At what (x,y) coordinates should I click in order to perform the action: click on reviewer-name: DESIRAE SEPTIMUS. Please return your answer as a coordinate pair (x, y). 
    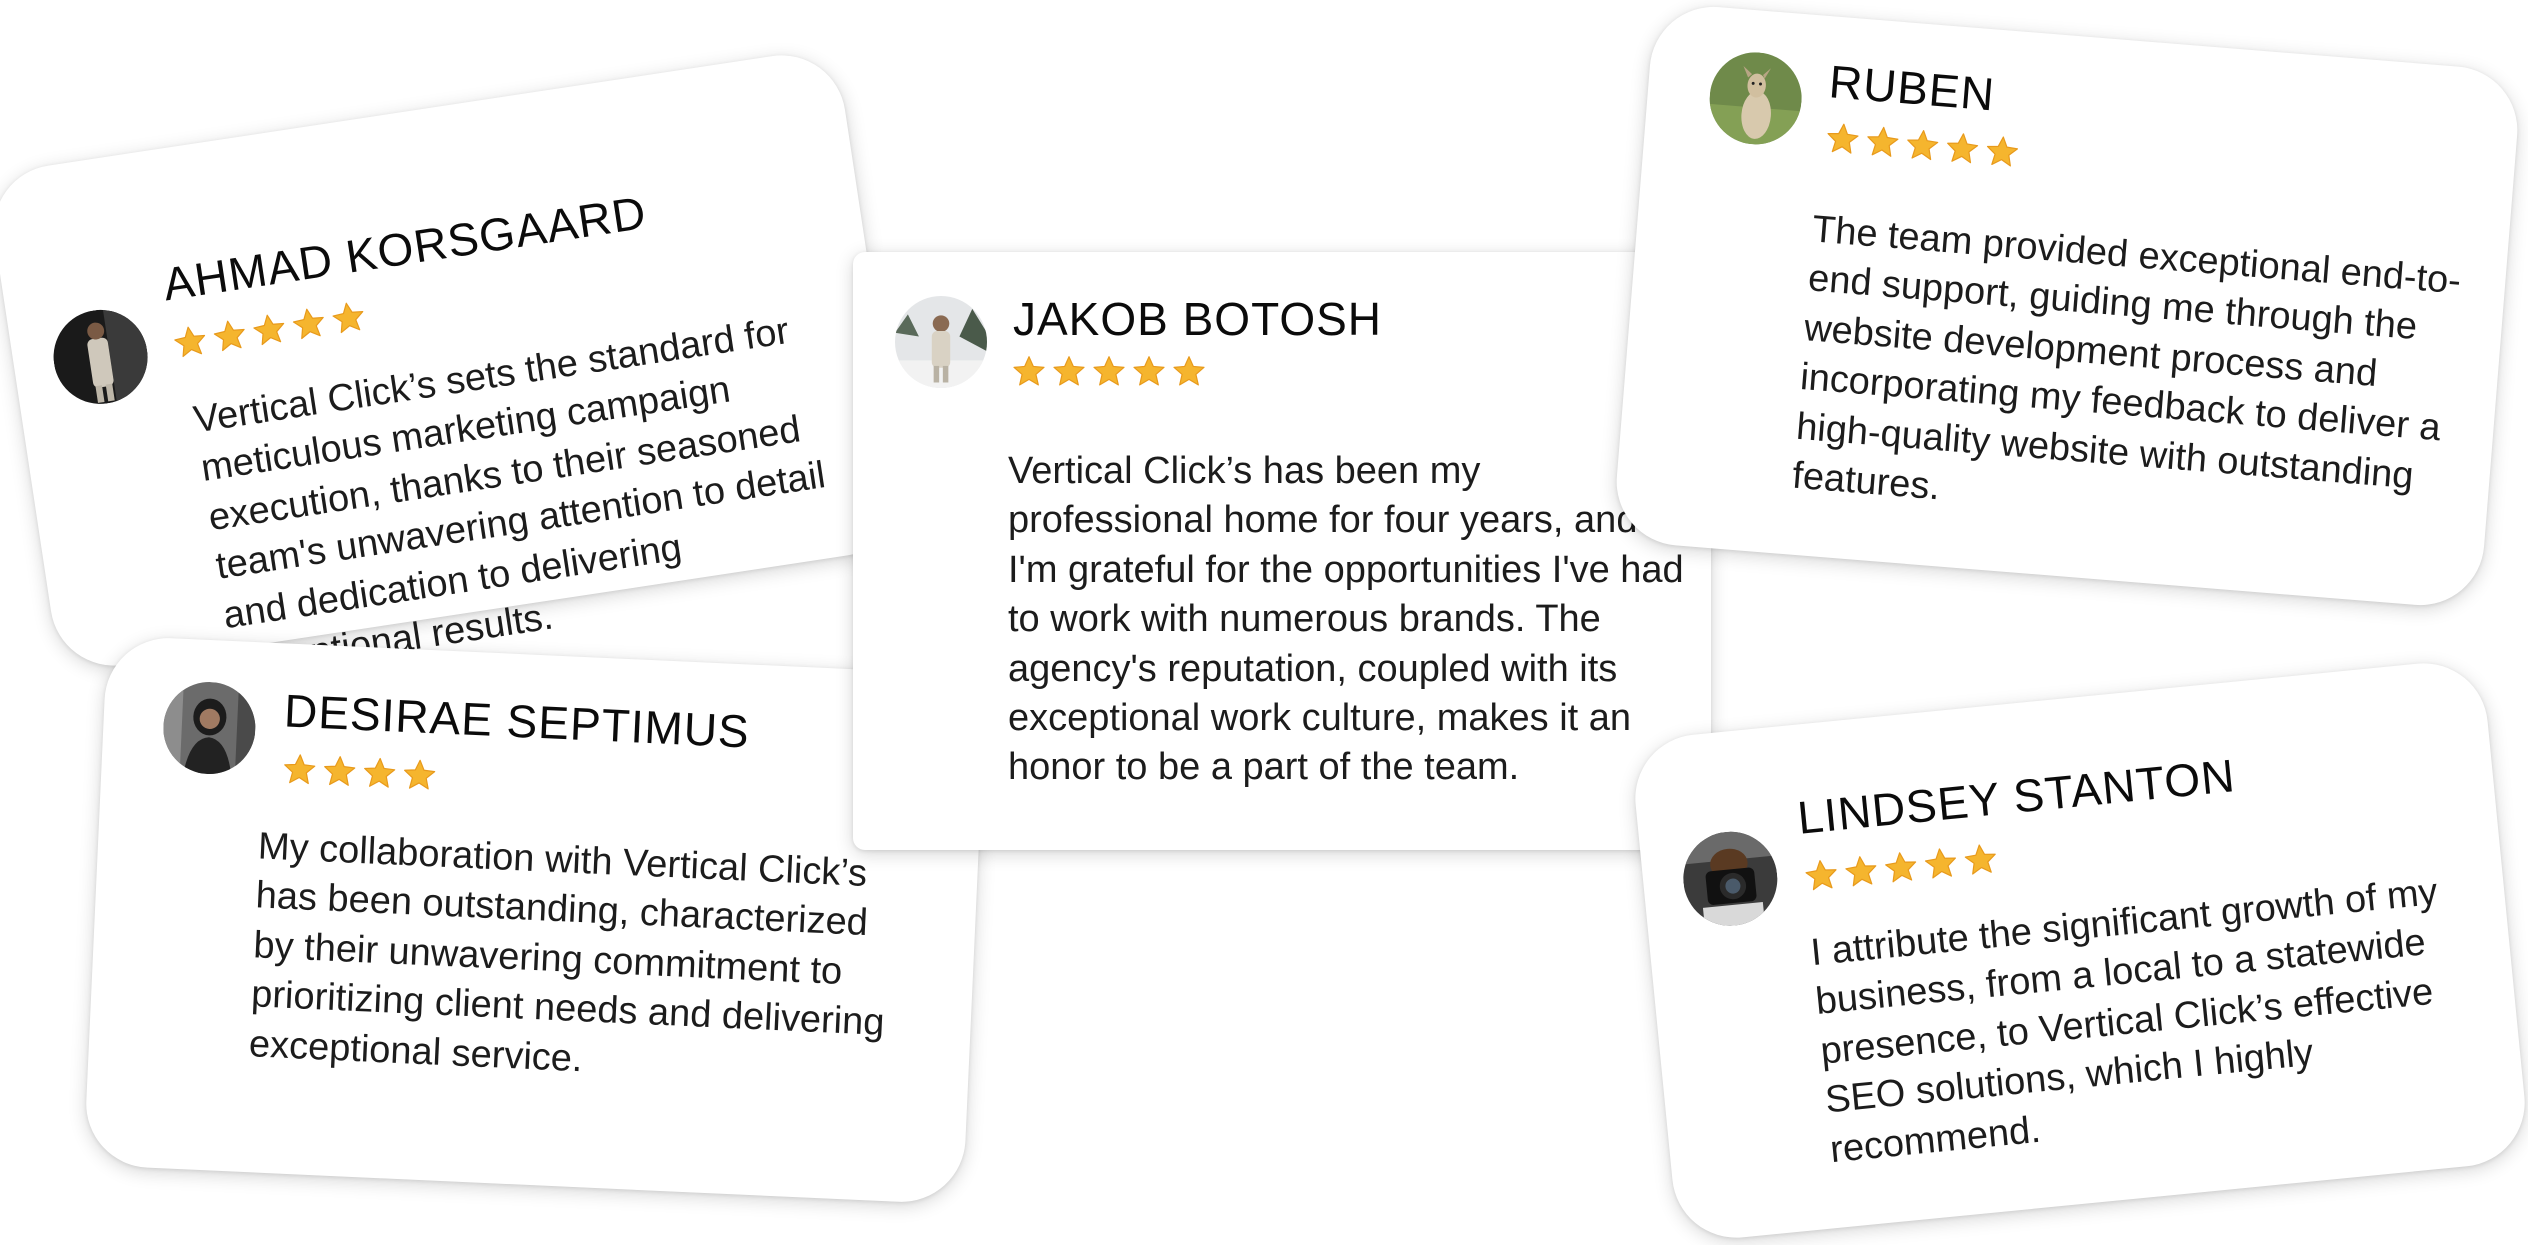
    Looking at the image, I should click on (517, 721).